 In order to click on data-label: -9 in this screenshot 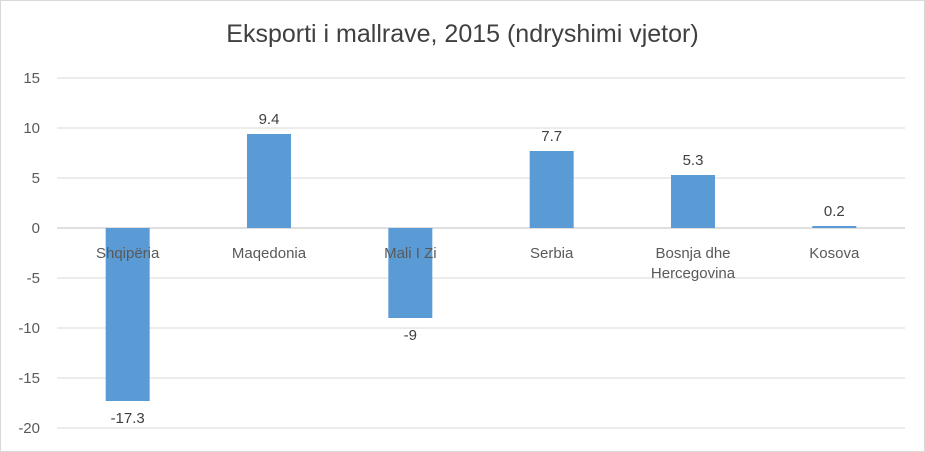, I will do `click(410, 335)`.